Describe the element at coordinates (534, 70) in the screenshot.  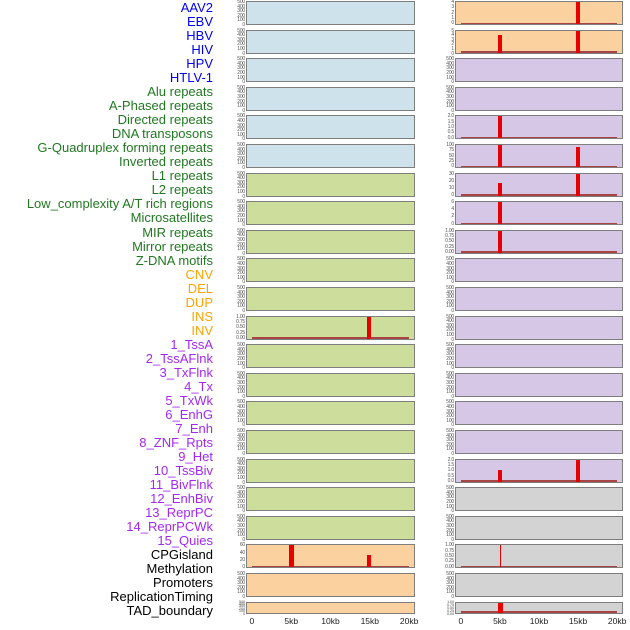
I see `track-panel-1-tssa: 500 400 300 200 100 0` at that location.